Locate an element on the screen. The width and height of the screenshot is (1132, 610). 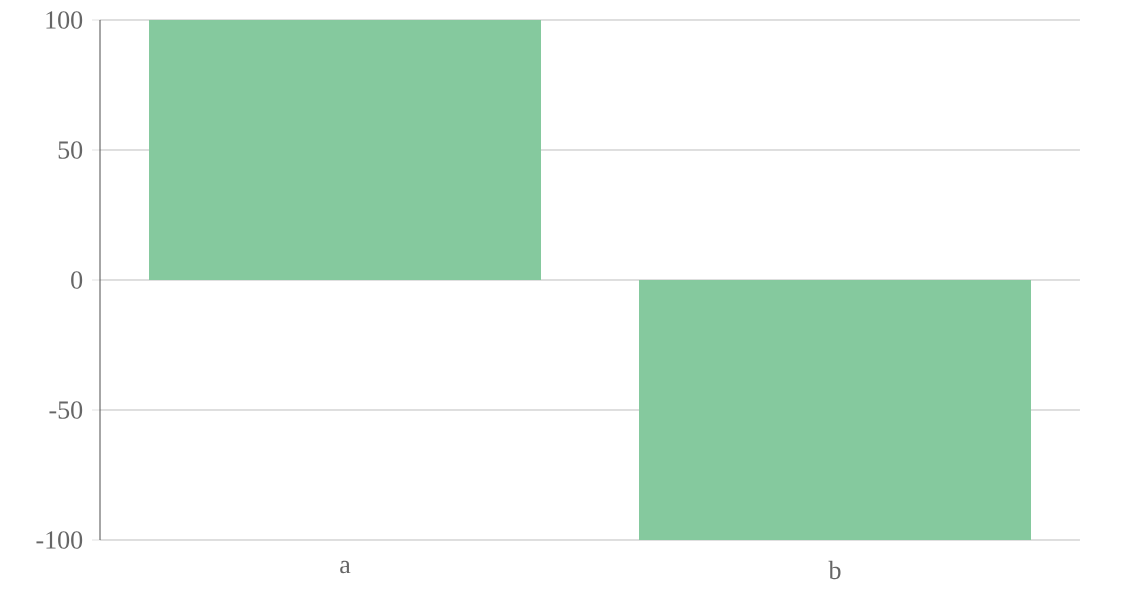
x-tick-label: b is located at coordinates (834, 570).